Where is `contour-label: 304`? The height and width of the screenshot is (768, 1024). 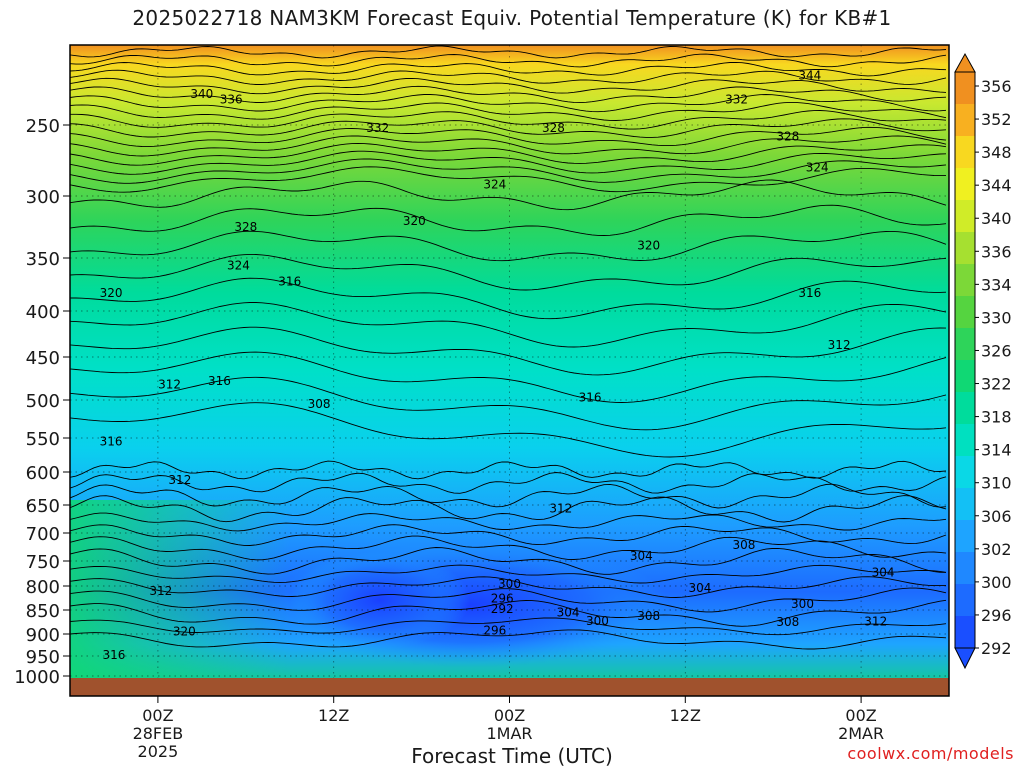 contour-label: 304 is located at coordinates (883, 573).